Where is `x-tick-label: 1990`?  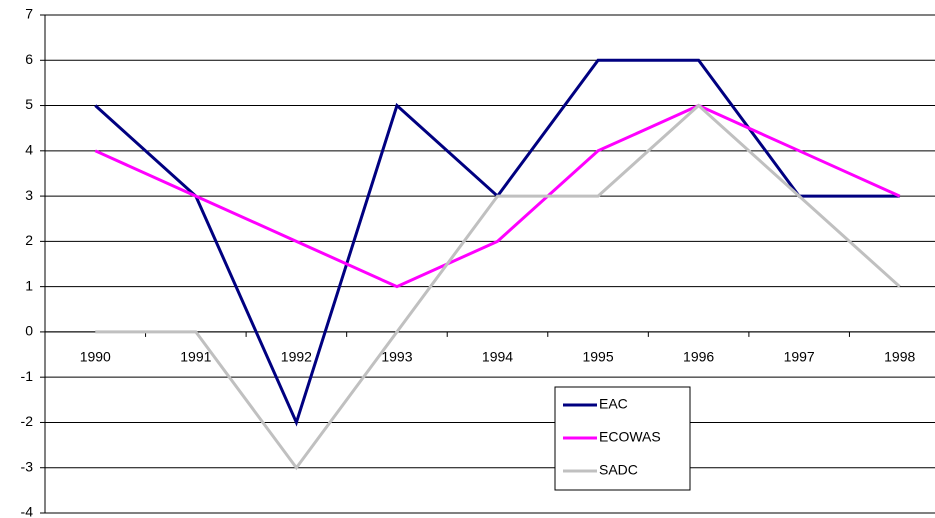
x-tick-label: 1990 is located at coordinates (95, 357).